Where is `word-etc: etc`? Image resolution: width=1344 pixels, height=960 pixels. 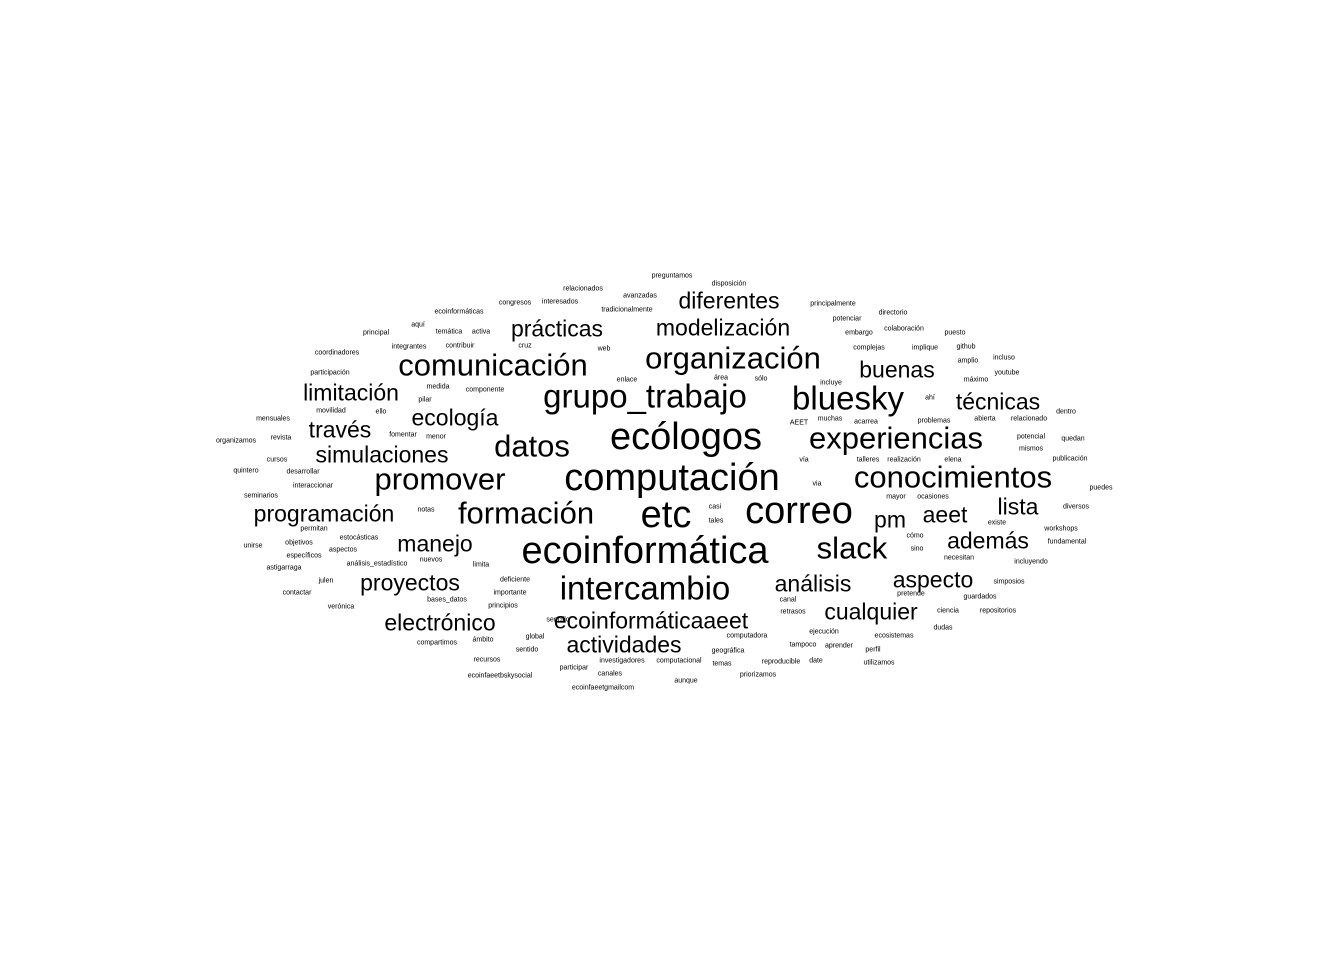
word-etc: etc is located at coordinates (666, 515).